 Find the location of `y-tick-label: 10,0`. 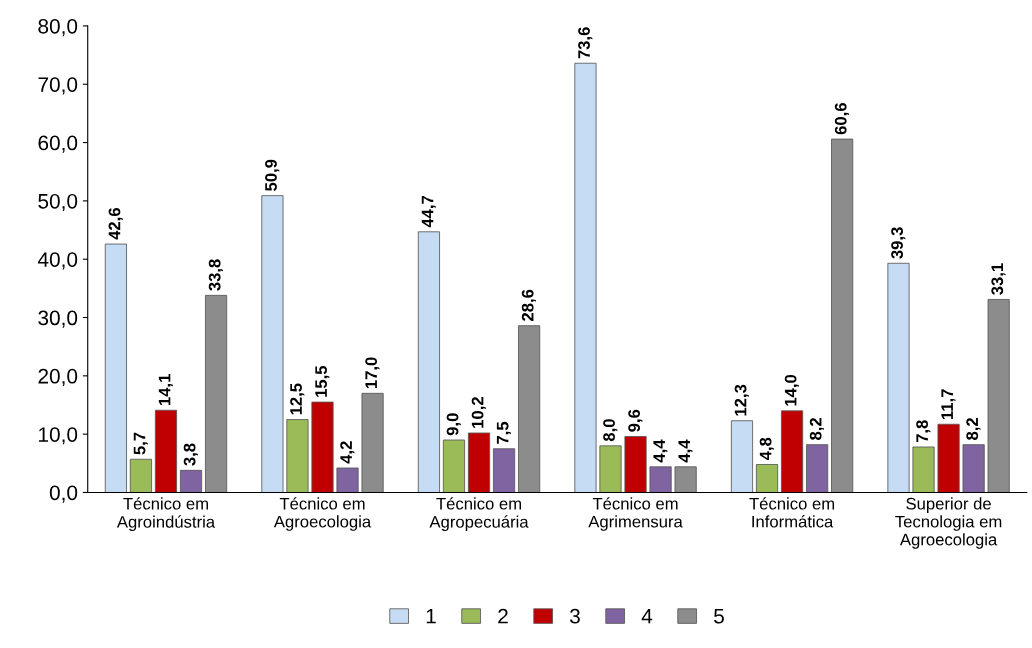

y-tick-label: 10,0 is located at coordinates (58, 436).